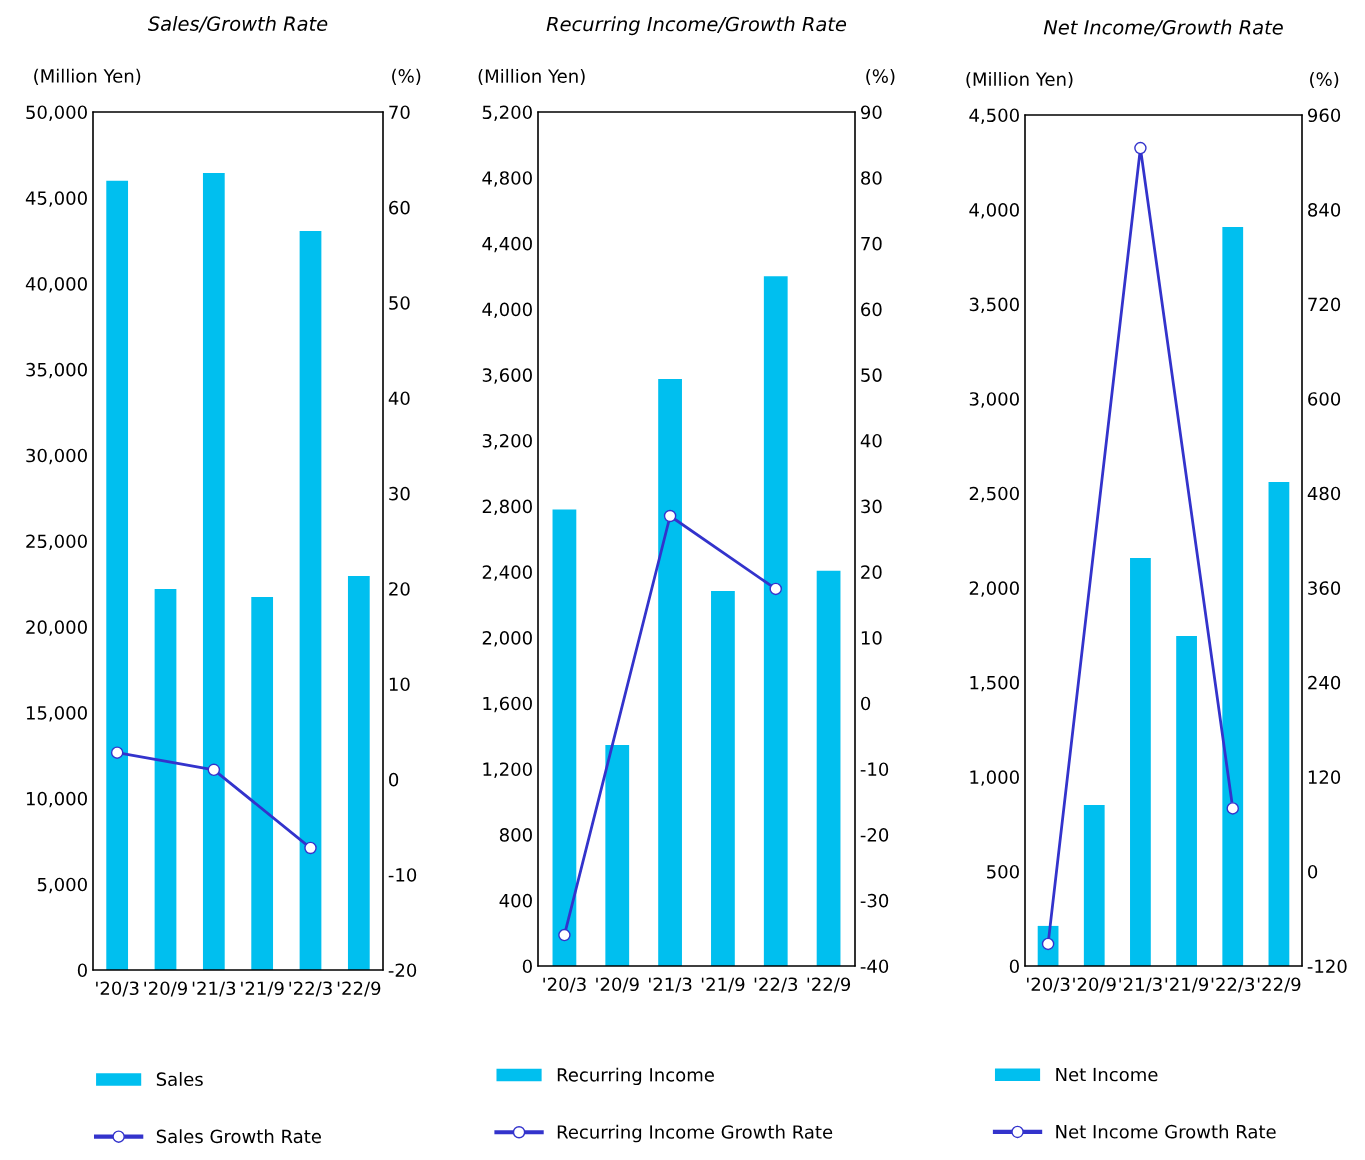 This screenshot has height=1160, width=1365. Describe the element at coordinates (871, 112) in the screenshot. I see `y2-tick-label: 90` at that location.